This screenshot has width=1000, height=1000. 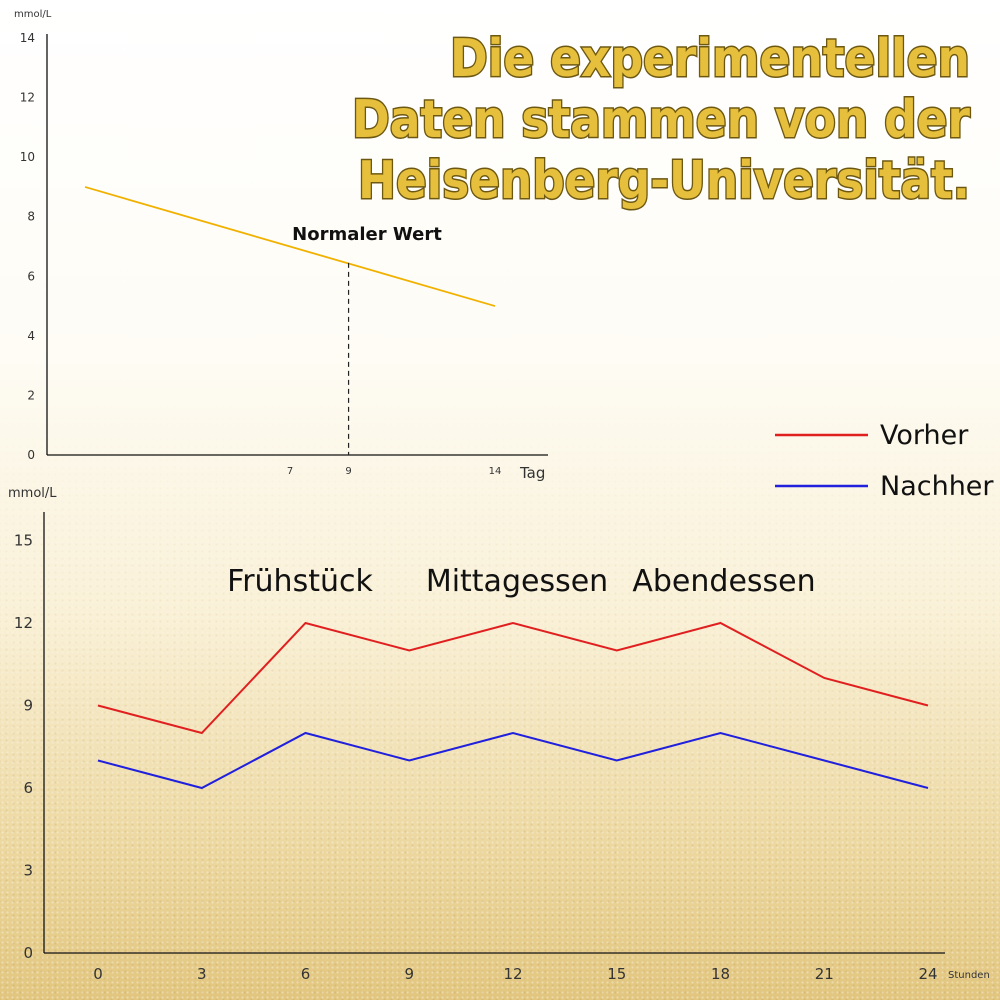 What do you see at coordinates (495, 471) in the screenshot?
I see `x-tick-label: 14` at bounding box center [495, 471].